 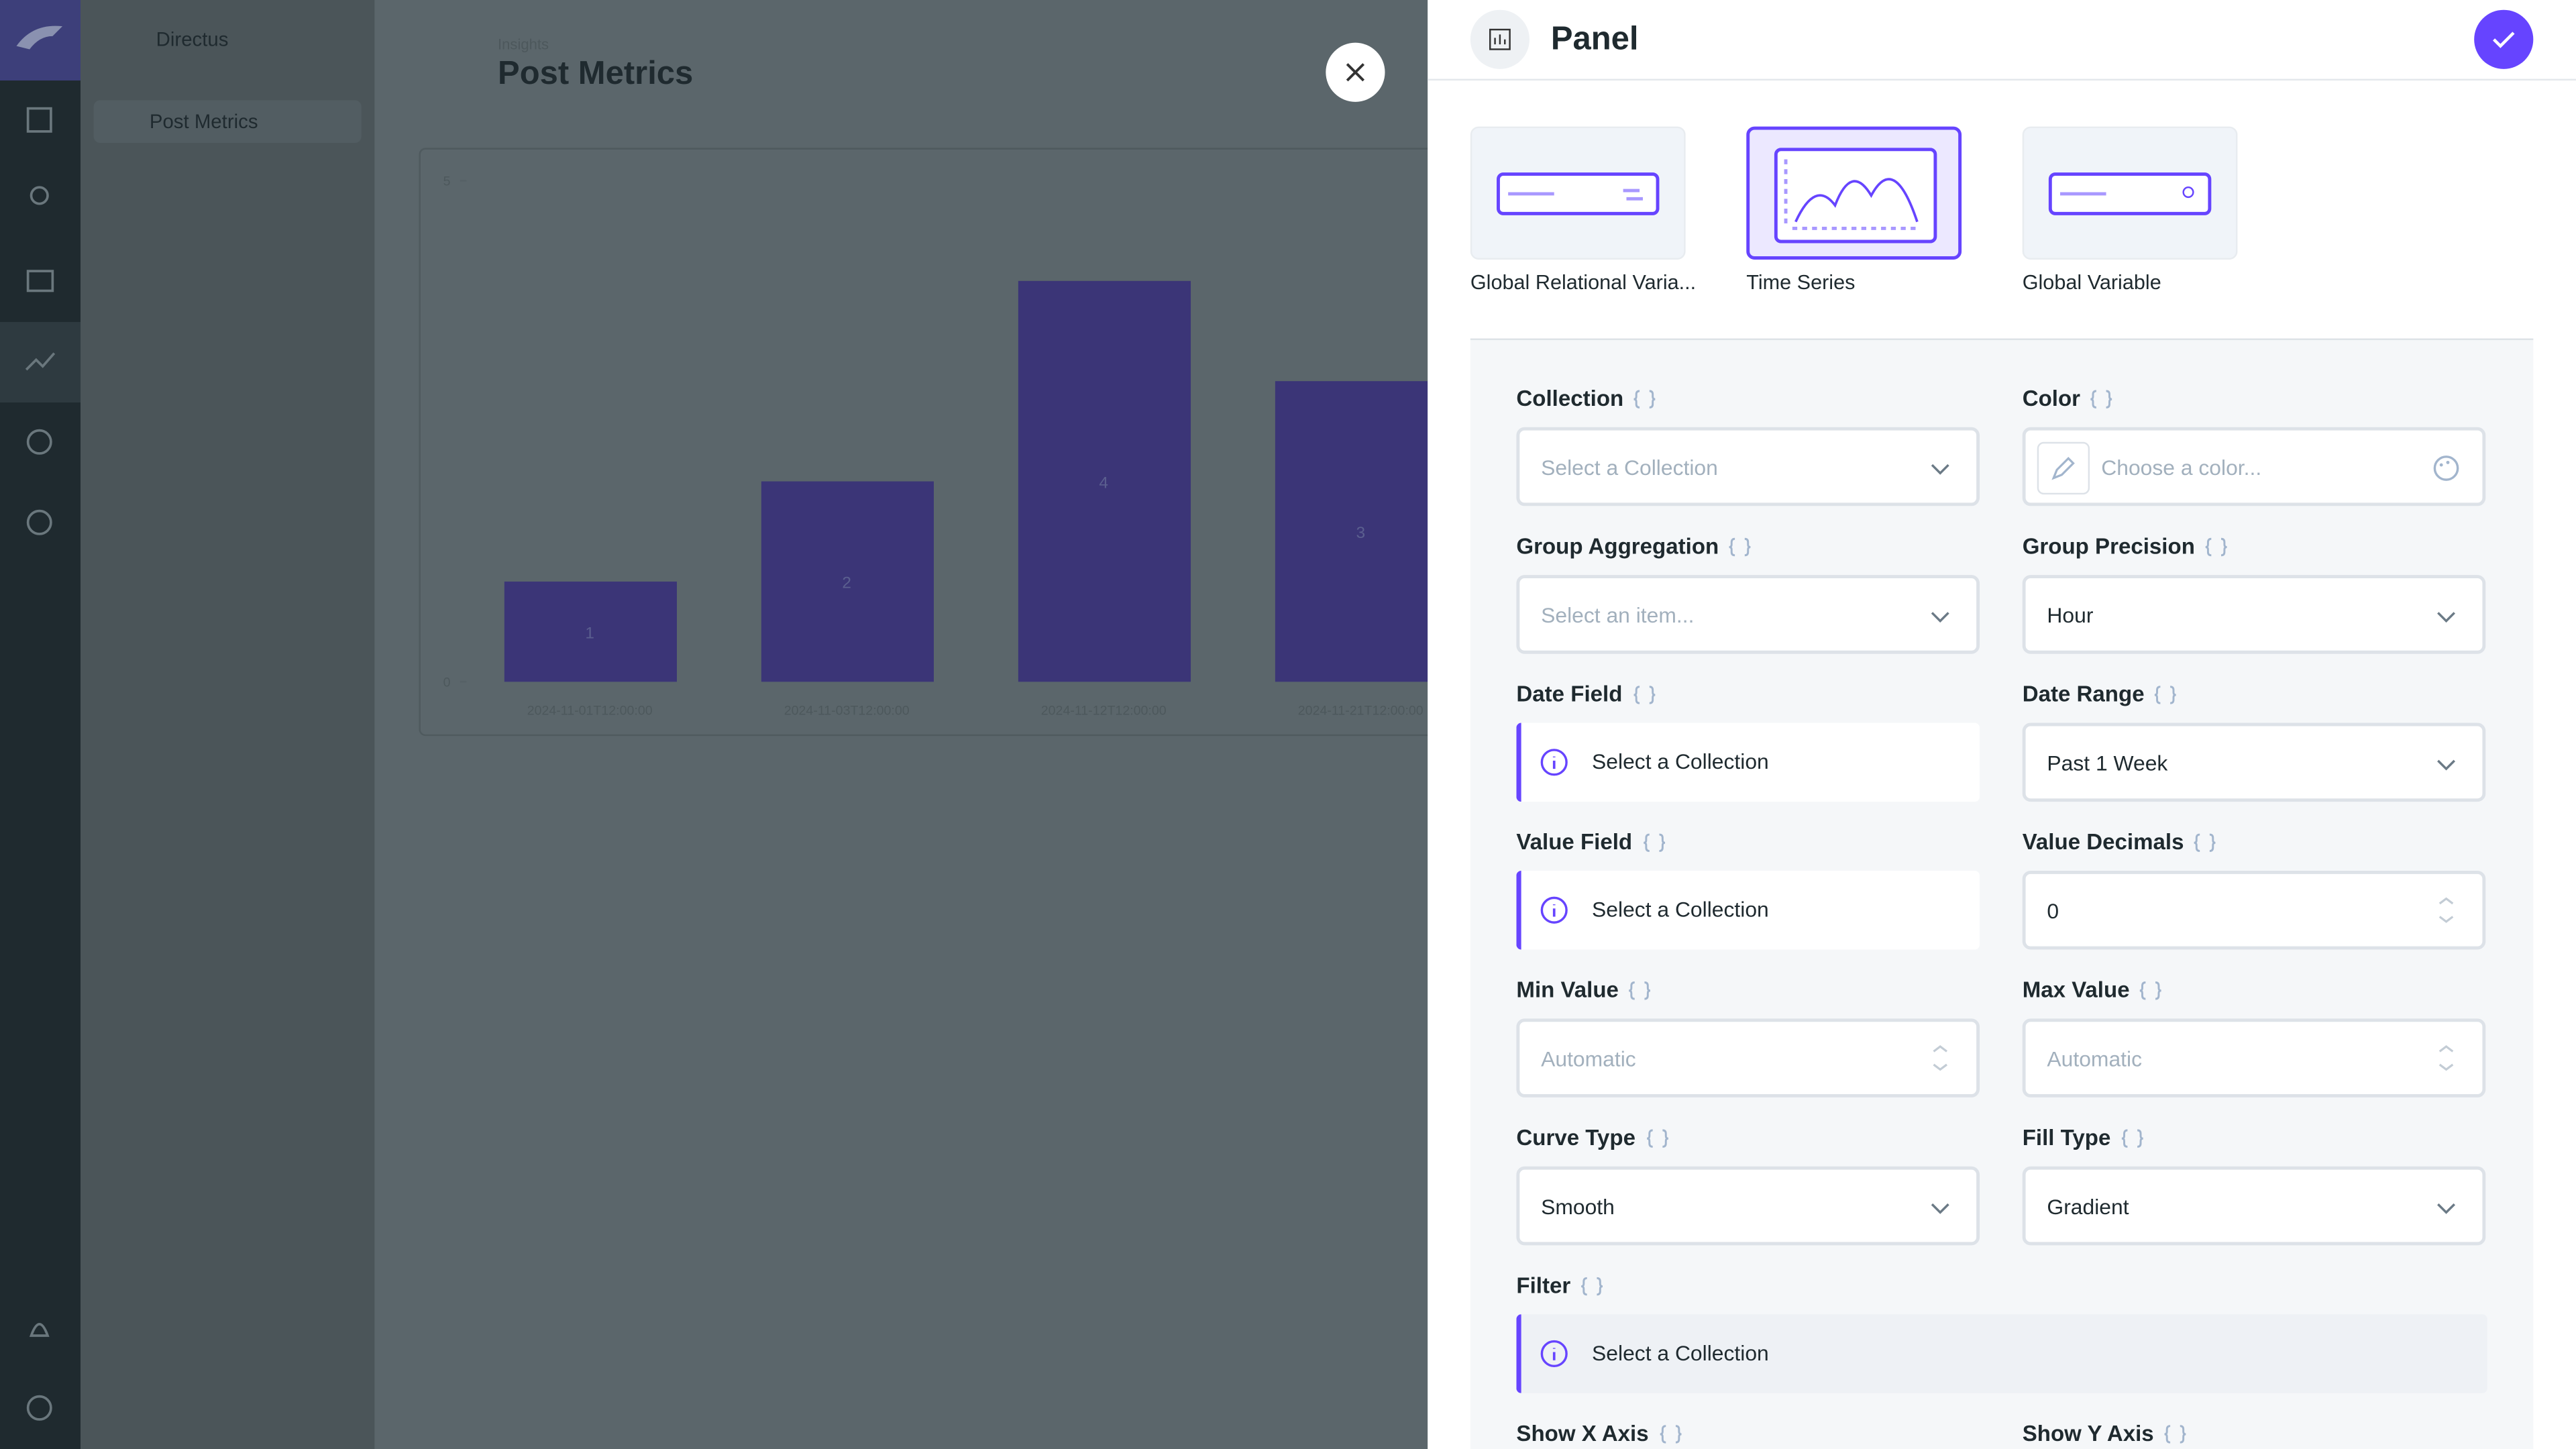 I want to click on field-select: Gradient, so click(x=2254, y=1206).